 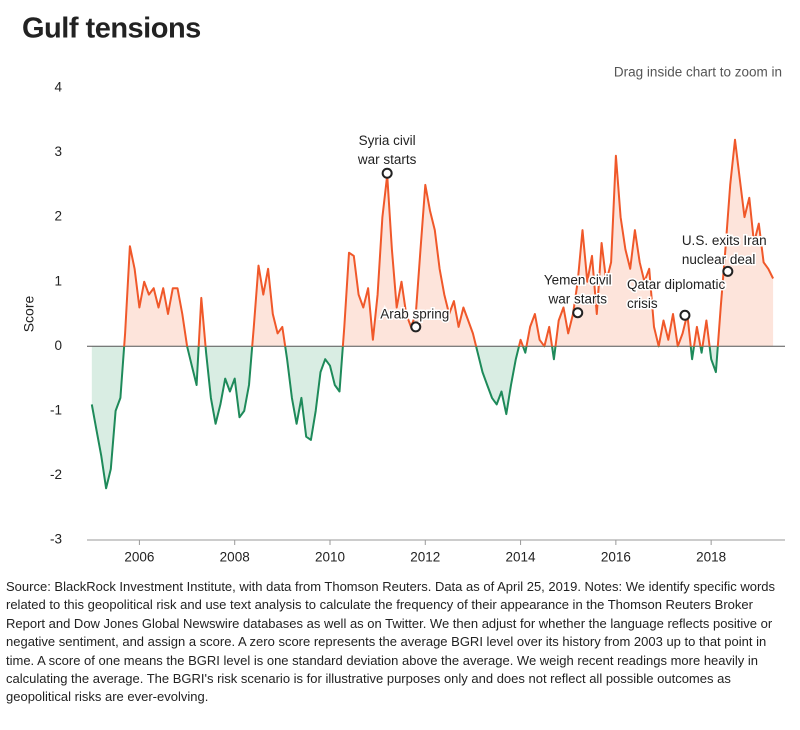 What do you see at coordinates (58, 280) in the screenshot?
I see `y-tick-label: 1` at bounding box center [58, 280].